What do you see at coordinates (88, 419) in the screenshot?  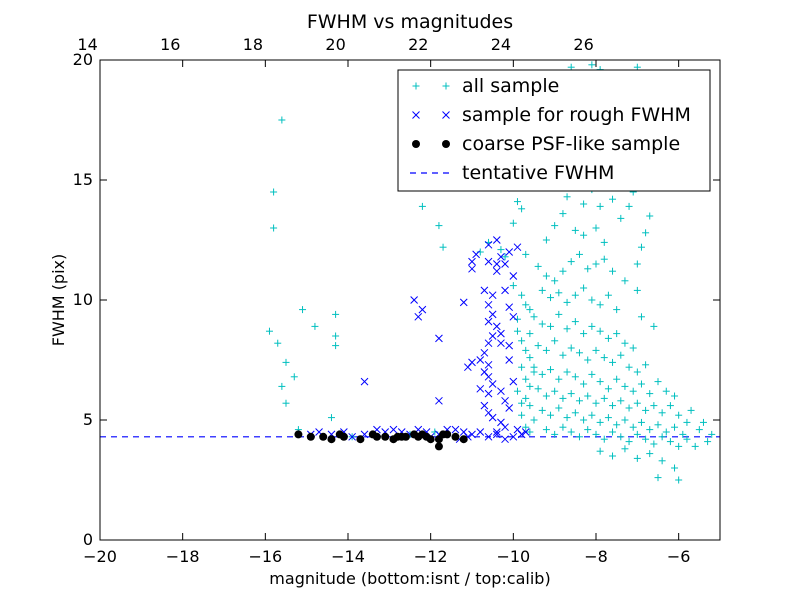 I see `y-tick-label: 5` at bounding box center [88, 419].